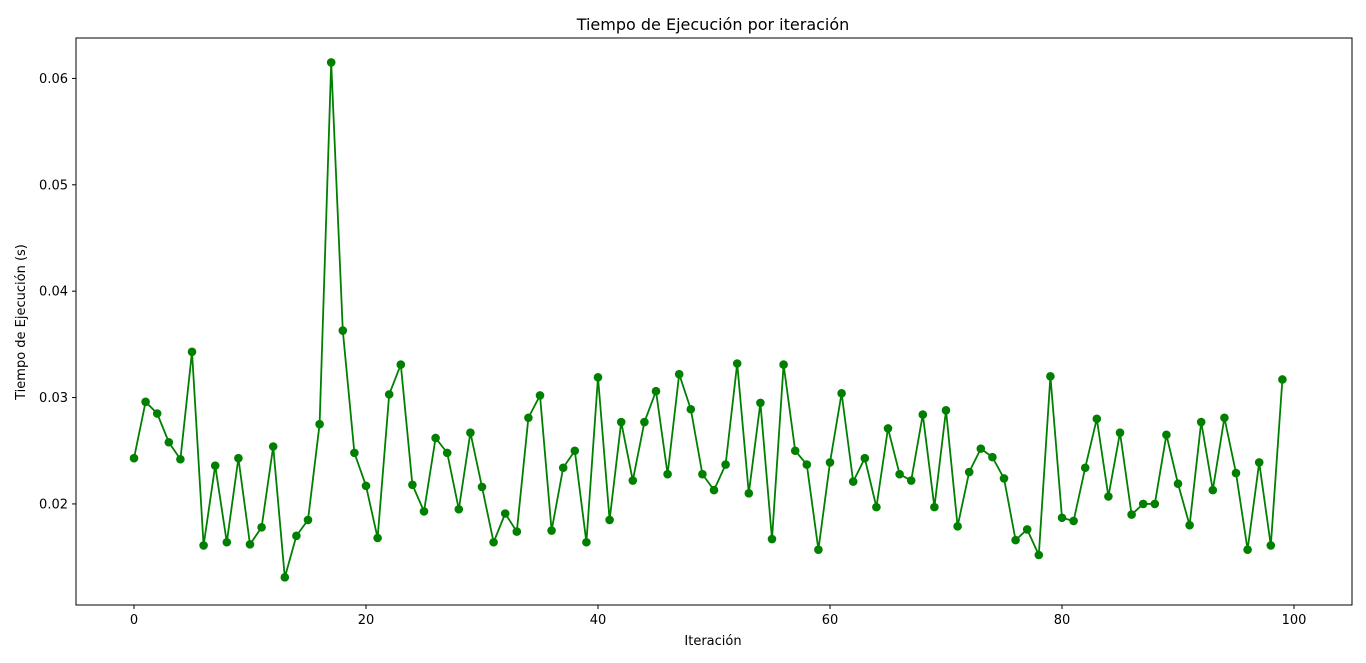 This screenshot has width=1366, height=663. What do you see at coordinates (53, 79) in the screenshot?
I see `y-tick-label: 0.06` at bounding box center [53, 79].